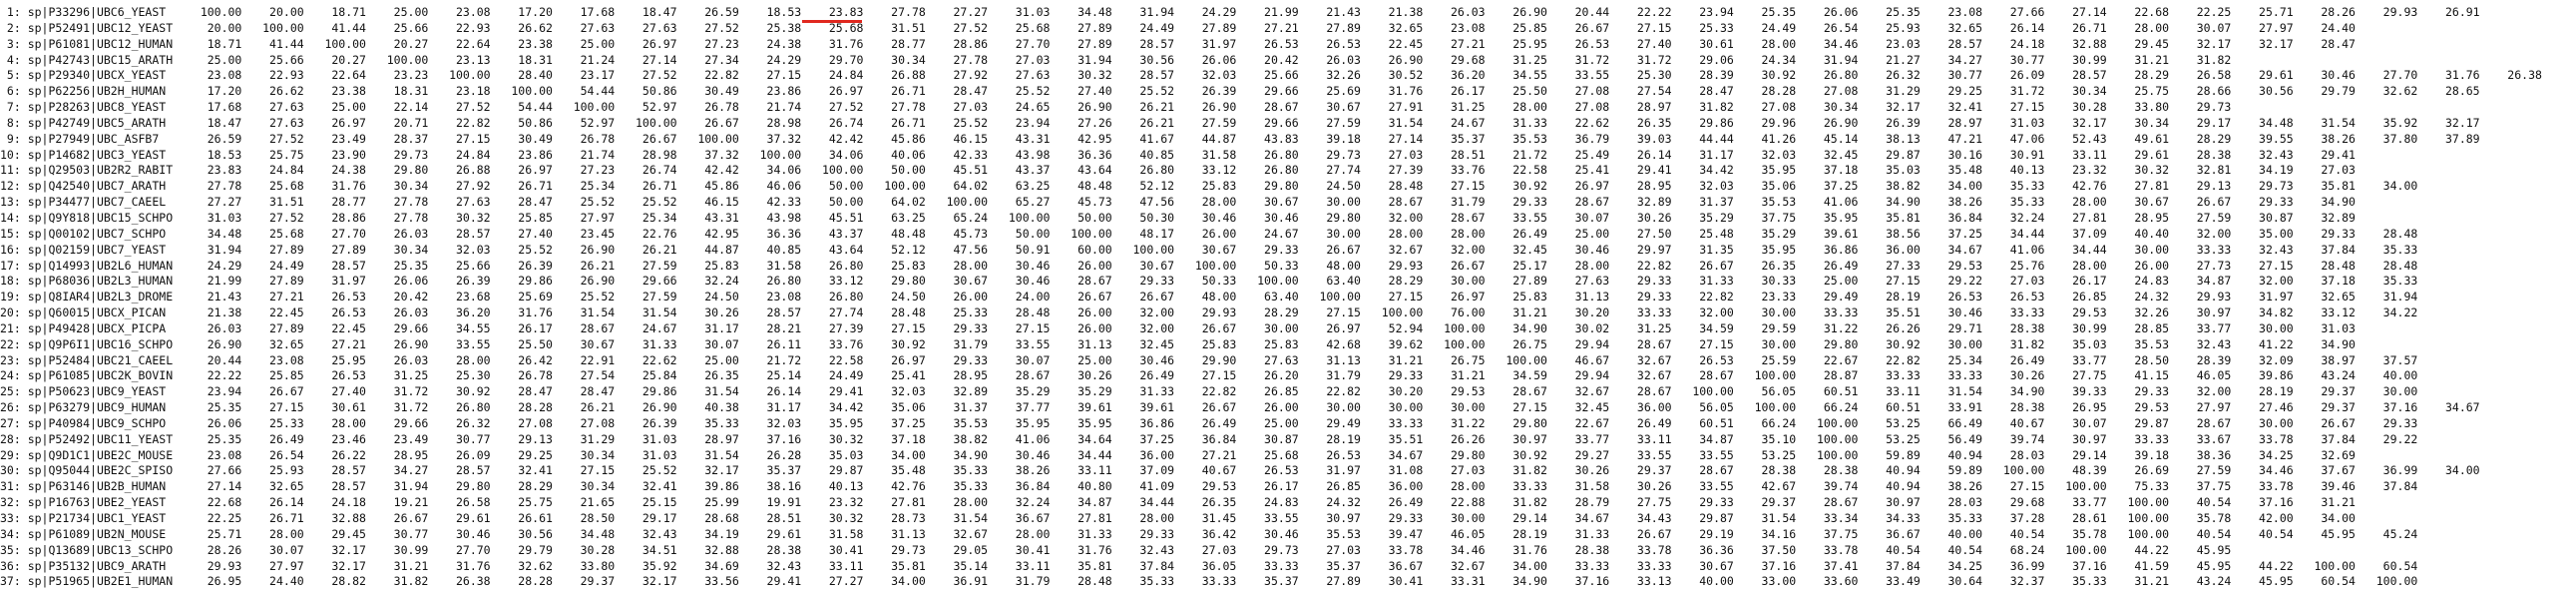  What do you see at coordinates (334, 534) in the screenshot?
I see `identity-value: 29.45` at bounding box center [334, 534].